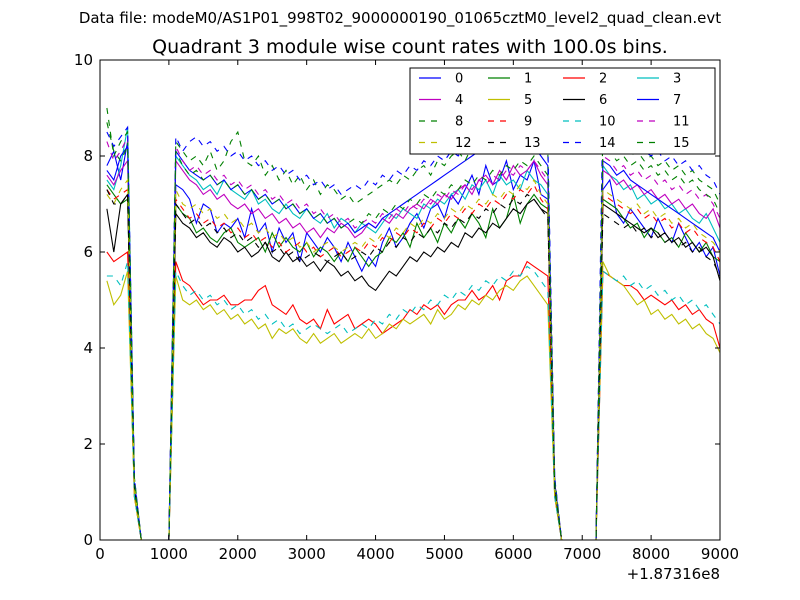 The height and width of the screenshot is (600, 800). I want to click on legend-label-4: 4, so click(459, 100).